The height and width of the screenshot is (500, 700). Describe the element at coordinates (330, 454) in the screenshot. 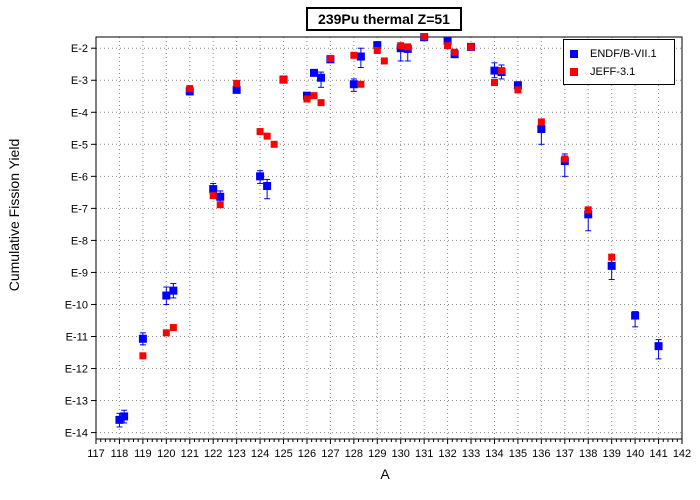

I see `x-tick-label: 127` at that location.